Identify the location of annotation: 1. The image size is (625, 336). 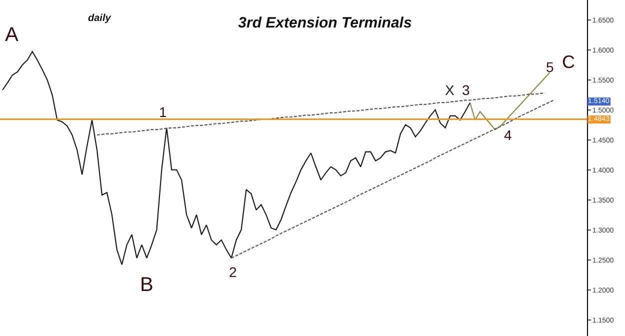
(163, 112).